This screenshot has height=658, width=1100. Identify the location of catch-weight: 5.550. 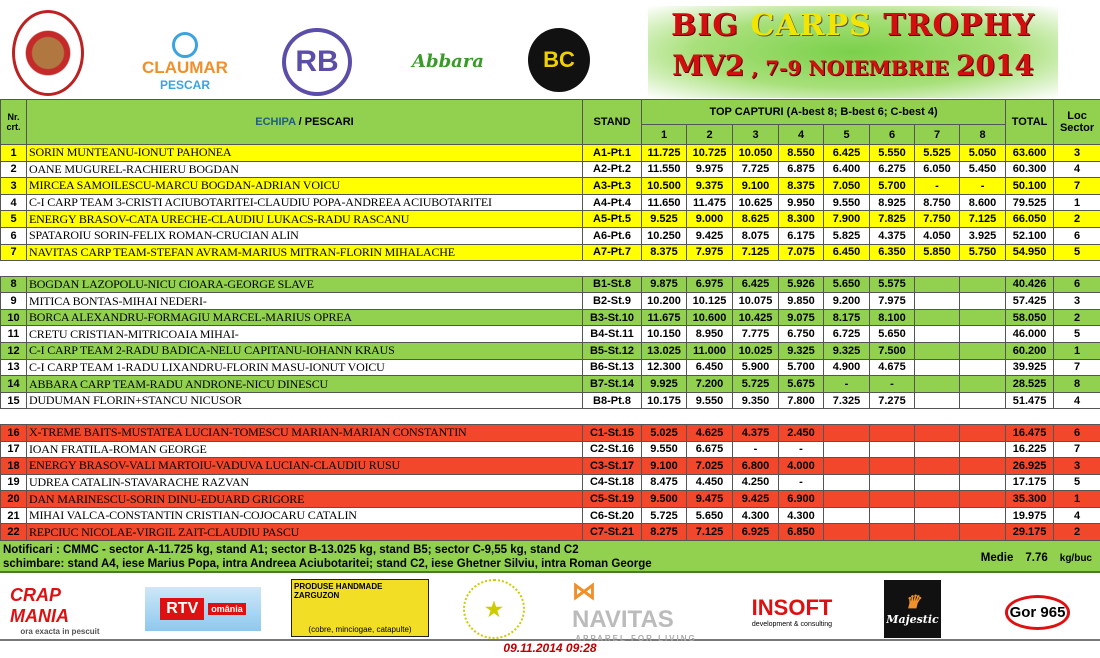
(892, 153).